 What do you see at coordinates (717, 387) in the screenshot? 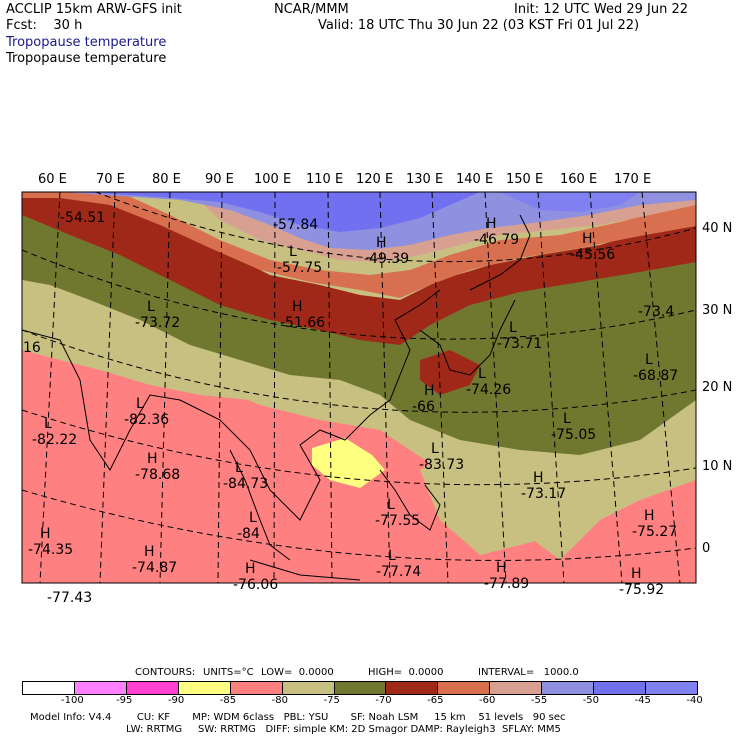
I see `lat-label: 20 N` at bounding box center [717, 387].